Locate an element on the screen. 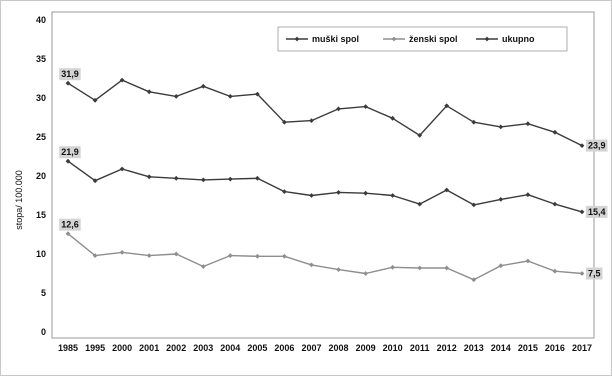 This screenshot has width=612, height=376. data-label-text: 15,4 is located at coordinates (597, 212).